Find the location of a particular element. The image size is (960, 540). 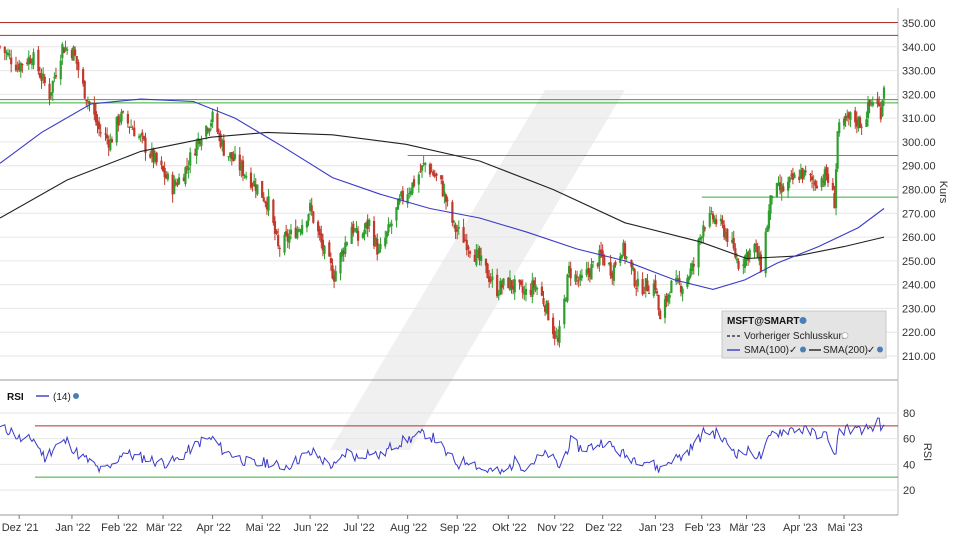

price-tick-label: 230.00 is located at coordinates (919, 309).